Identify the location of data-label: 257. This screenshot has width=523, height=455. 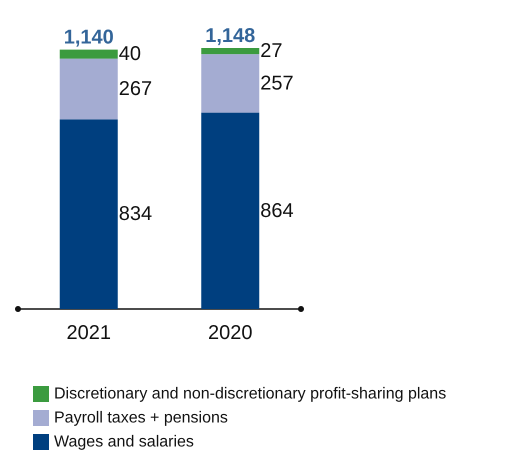
(277, 83).